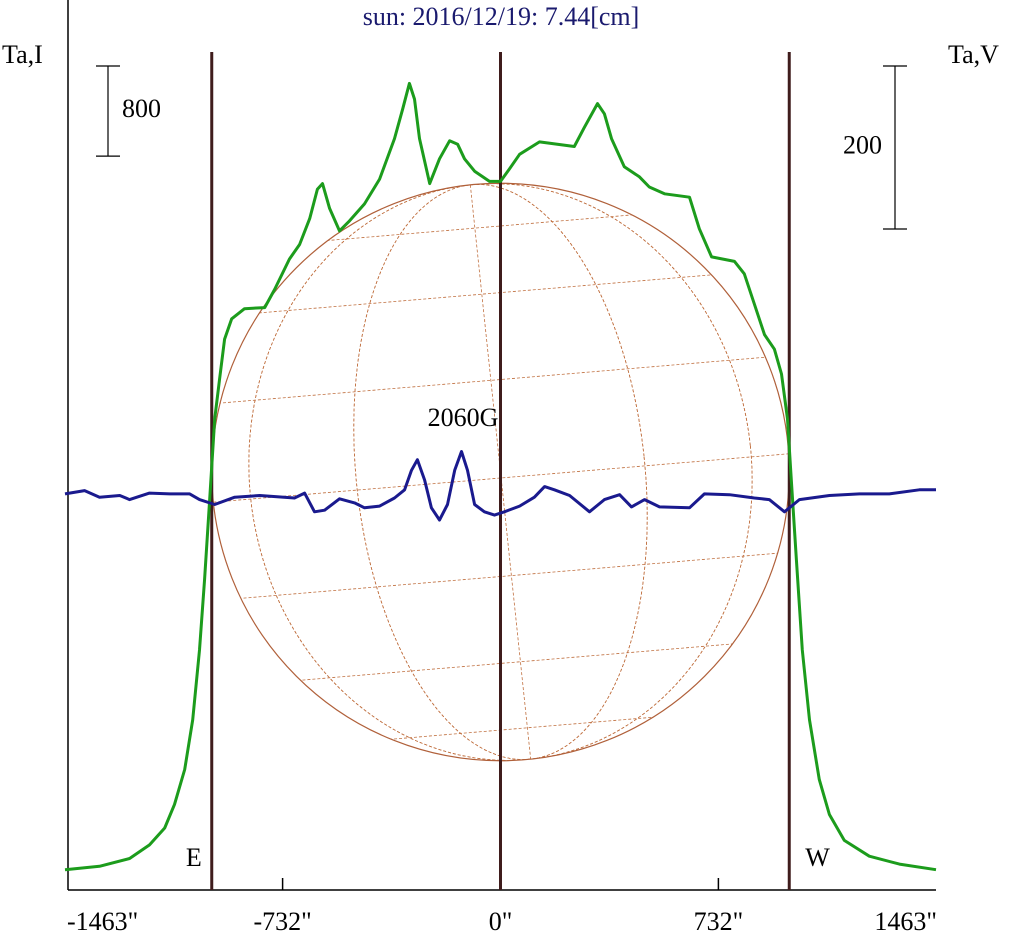  I want to click on y2-axis-label: Ta,V, so click(973, 54).